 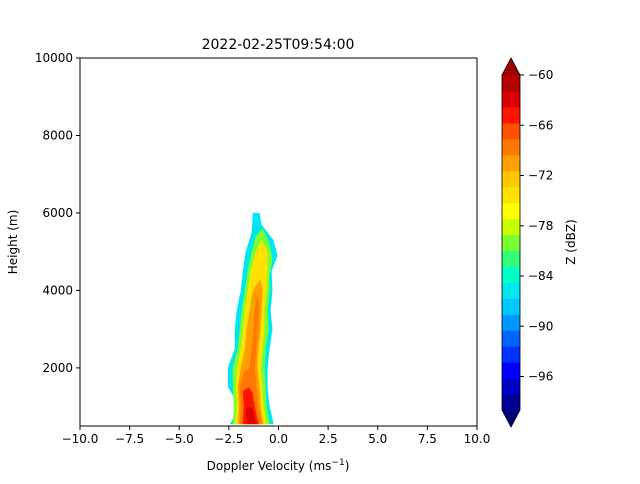 I want to click on y-tick-label: 6000, so click(x=57, y=213).